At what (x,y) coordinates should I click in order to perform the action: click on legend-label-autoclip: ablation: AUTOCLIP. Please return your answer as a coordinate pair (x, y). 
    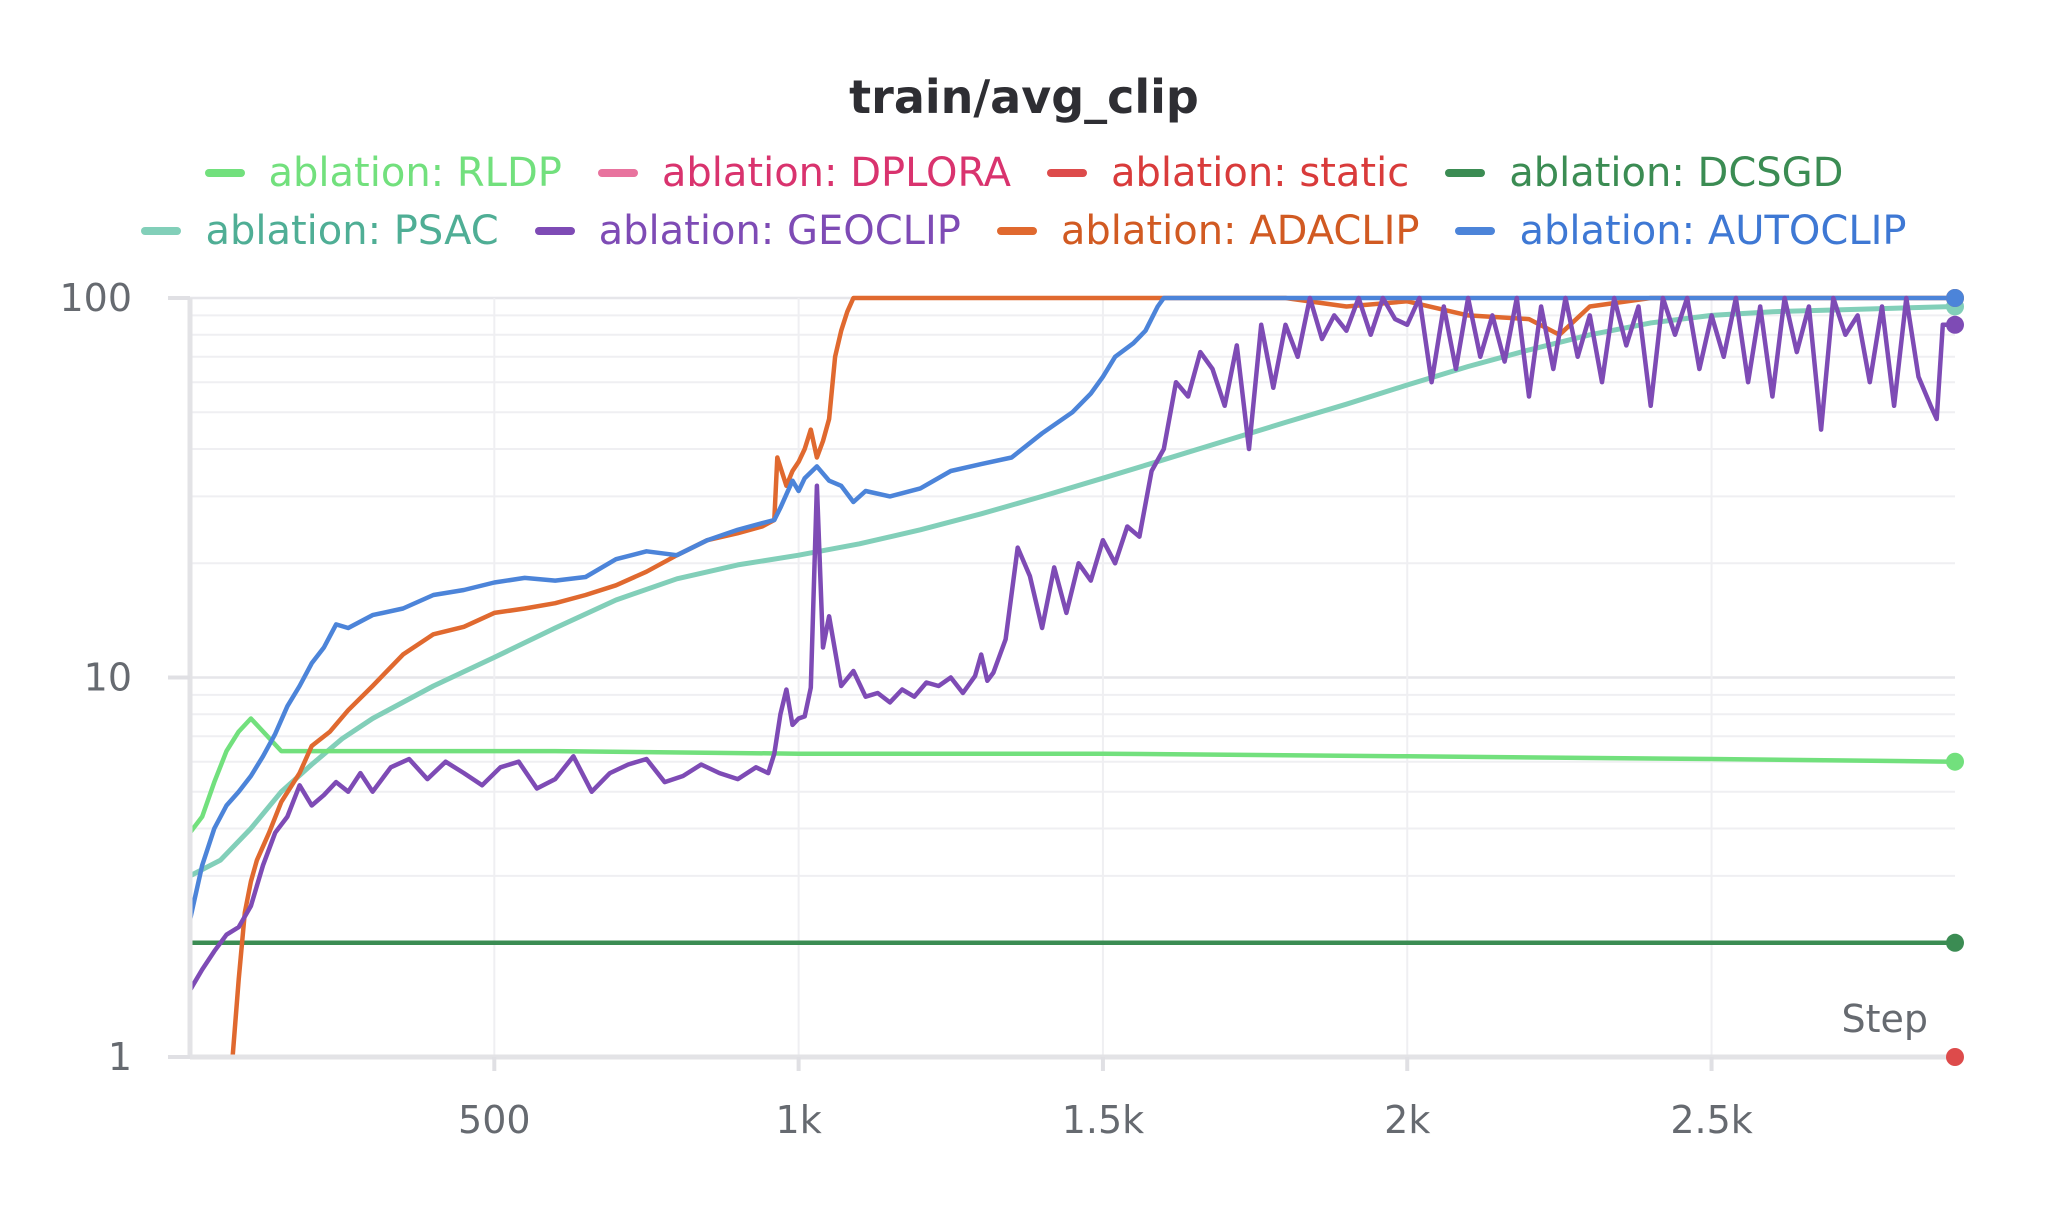
    Looking at the image, I should click on (1713, 231).